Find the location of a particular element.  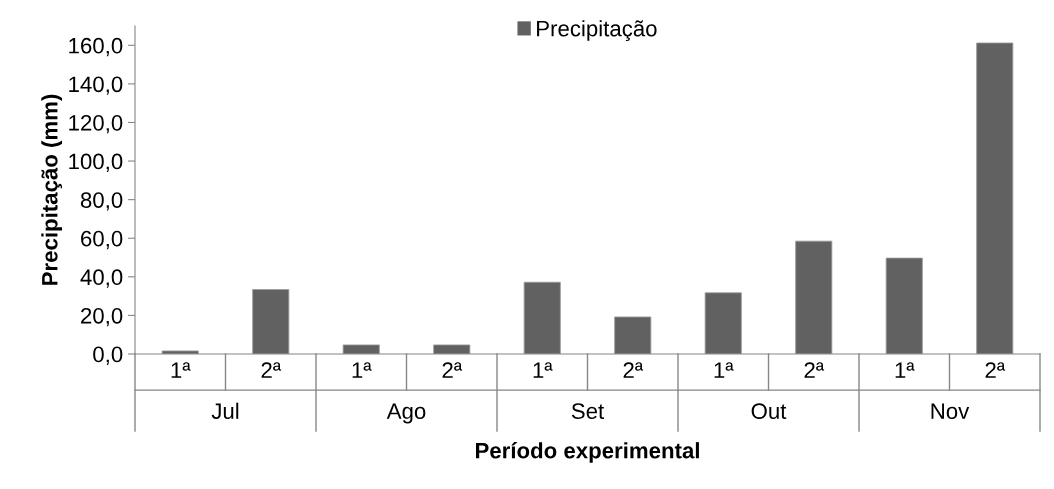

text: Ago is located at coordinates (406, 413).